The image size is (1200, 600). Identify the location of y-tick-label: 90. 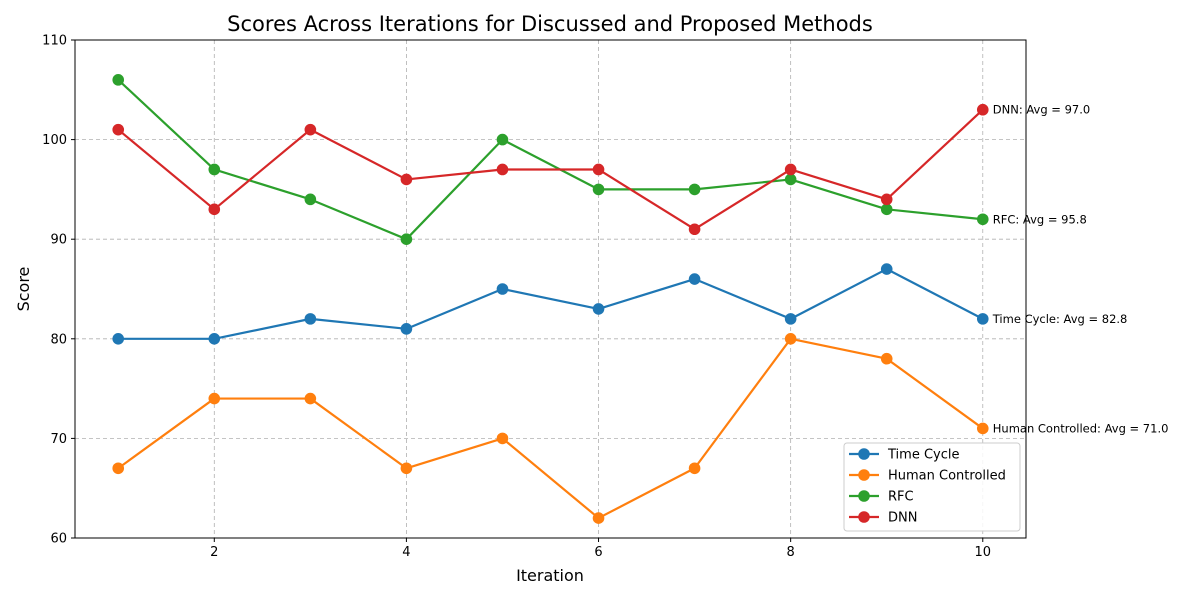
(58, 240).